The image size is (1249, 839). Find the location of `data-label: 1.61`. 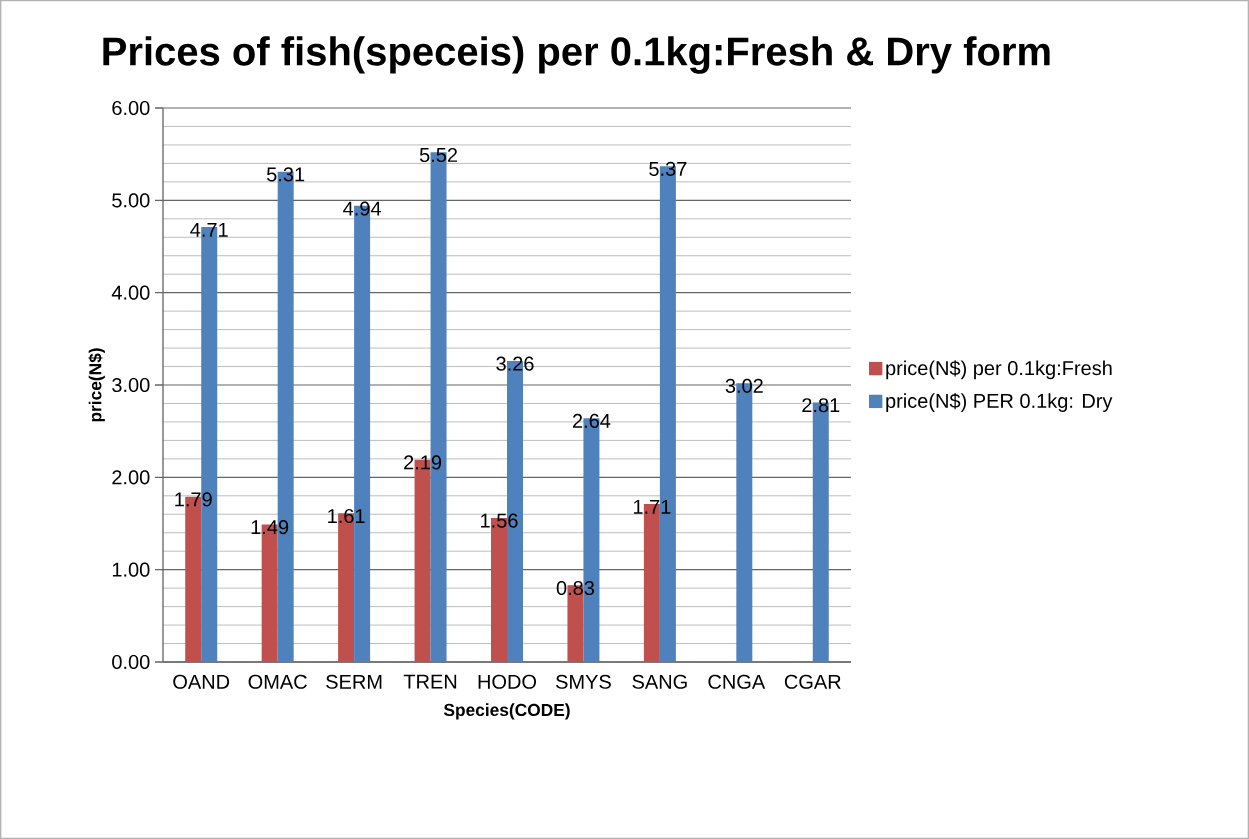

data-label: 1.61 is located at coordinates (346, 516).